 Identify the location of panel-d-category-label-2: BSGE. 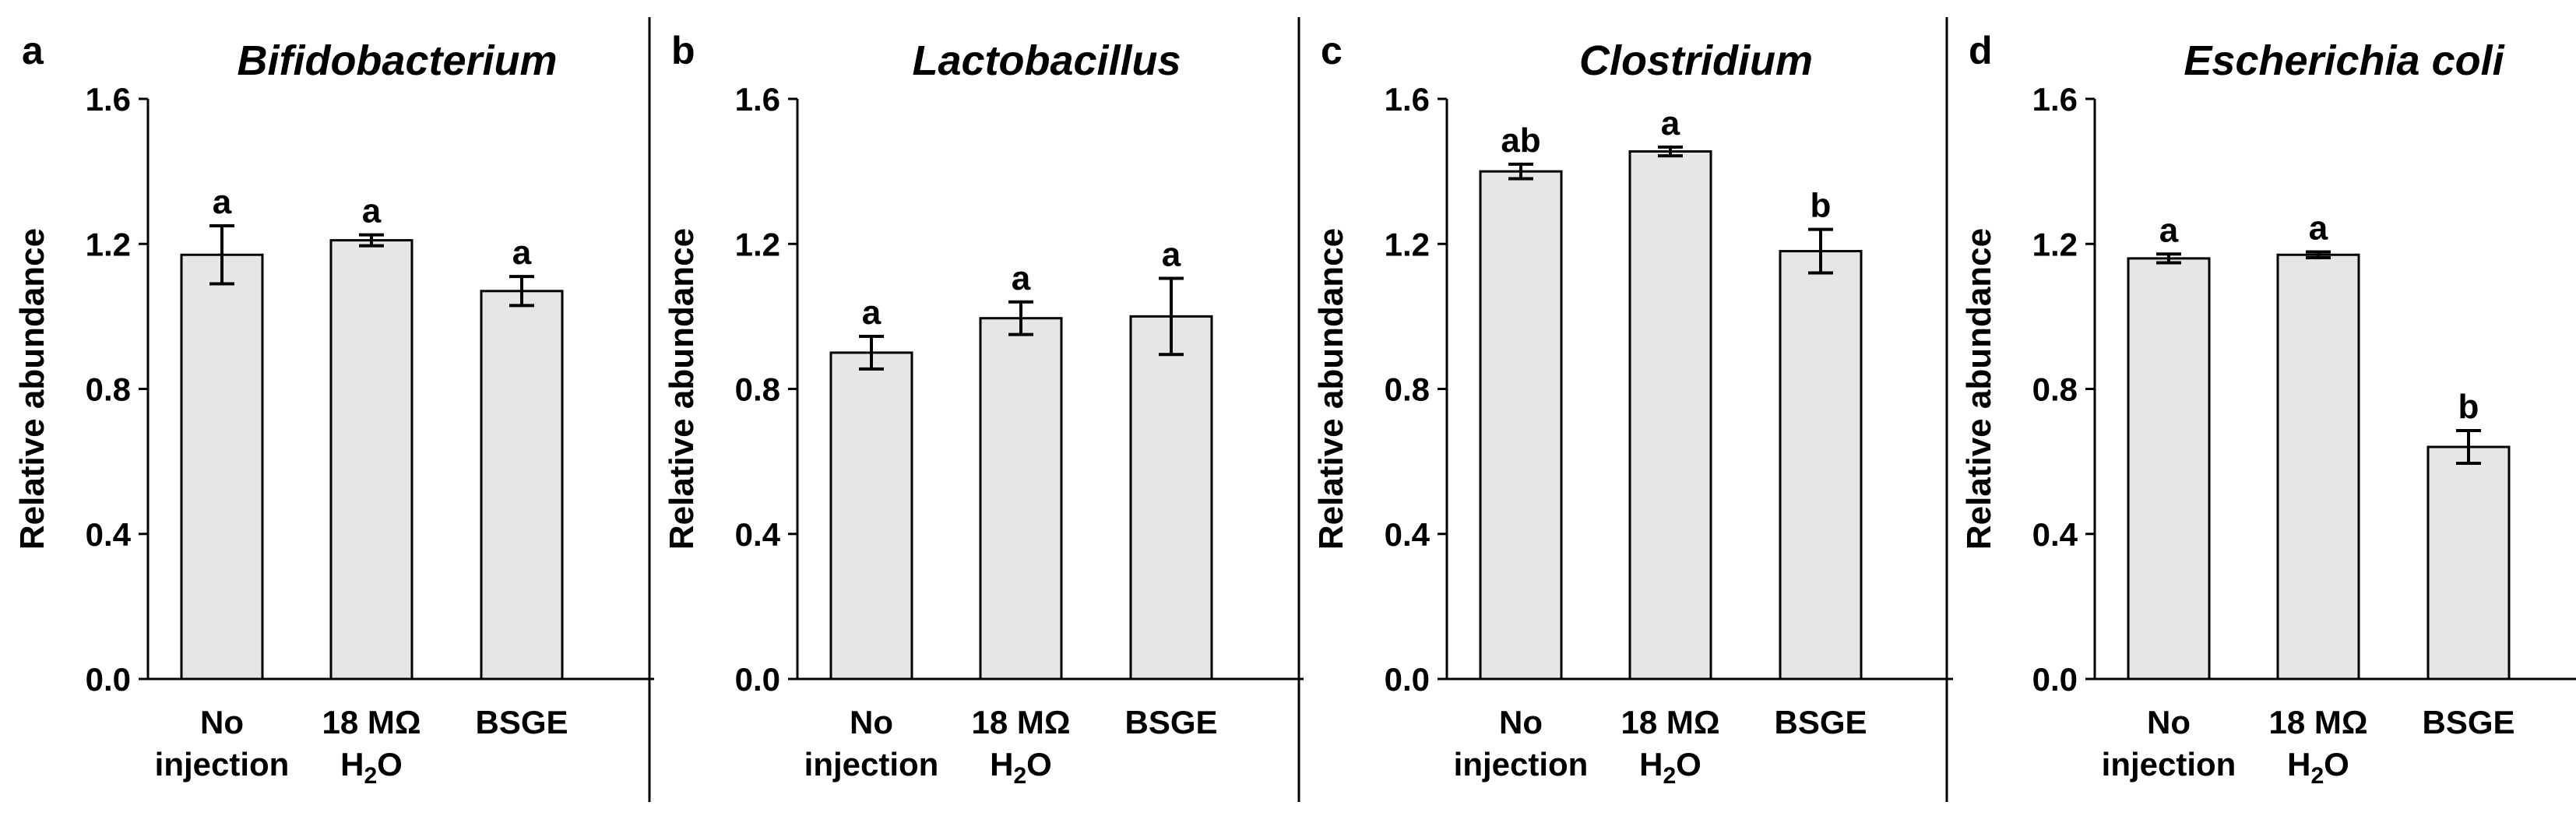
(2468, 722).